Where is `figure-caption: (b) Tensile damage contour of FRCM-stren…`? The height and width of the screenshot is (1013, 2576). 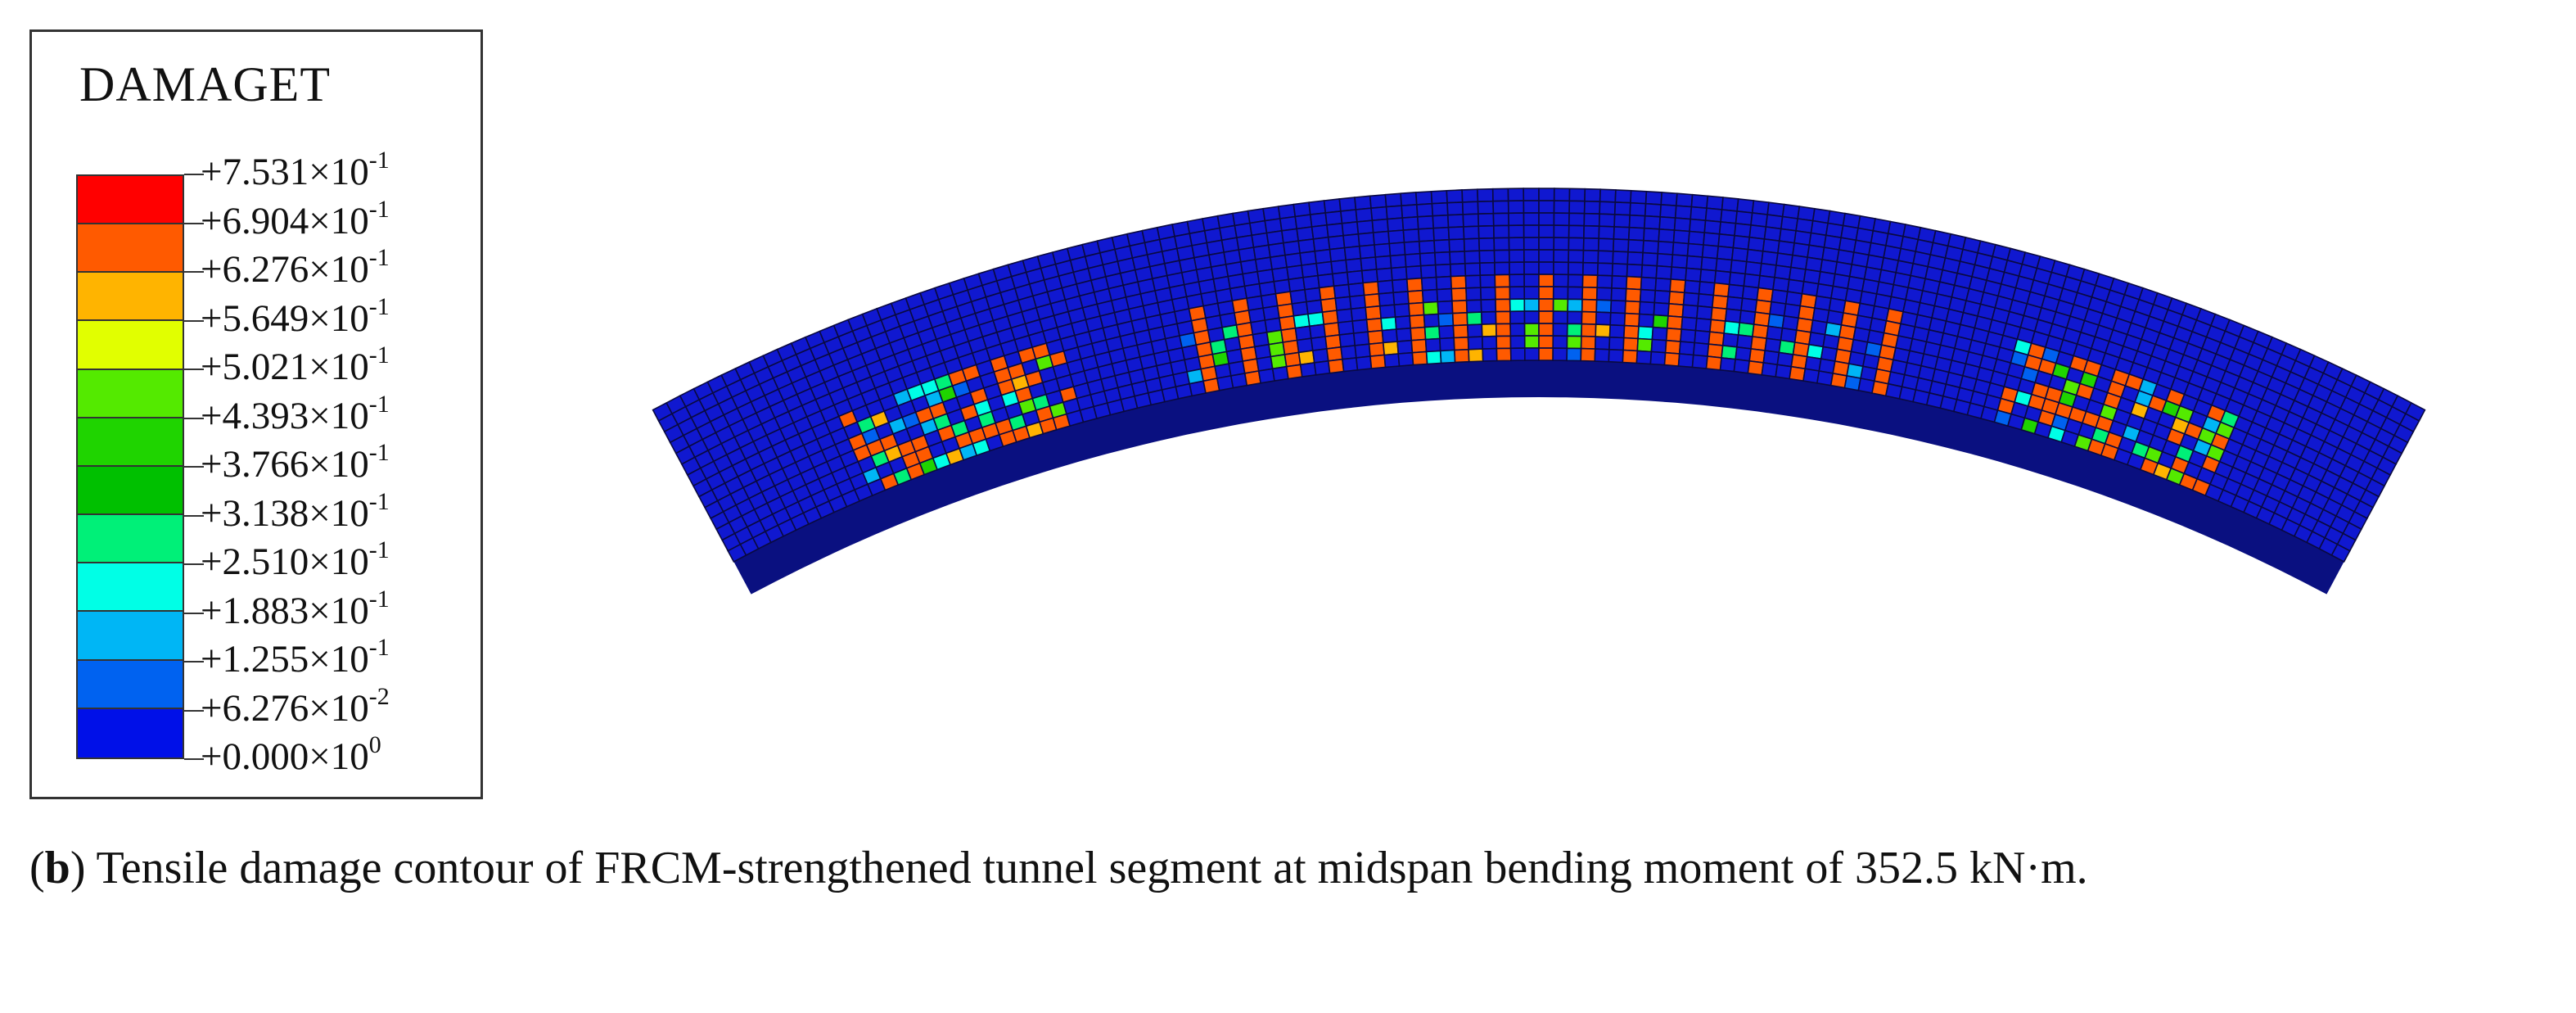 figure-caption: (b) Tensile damage contour of FRCM-stren… is located at coordinates (1058, 868).